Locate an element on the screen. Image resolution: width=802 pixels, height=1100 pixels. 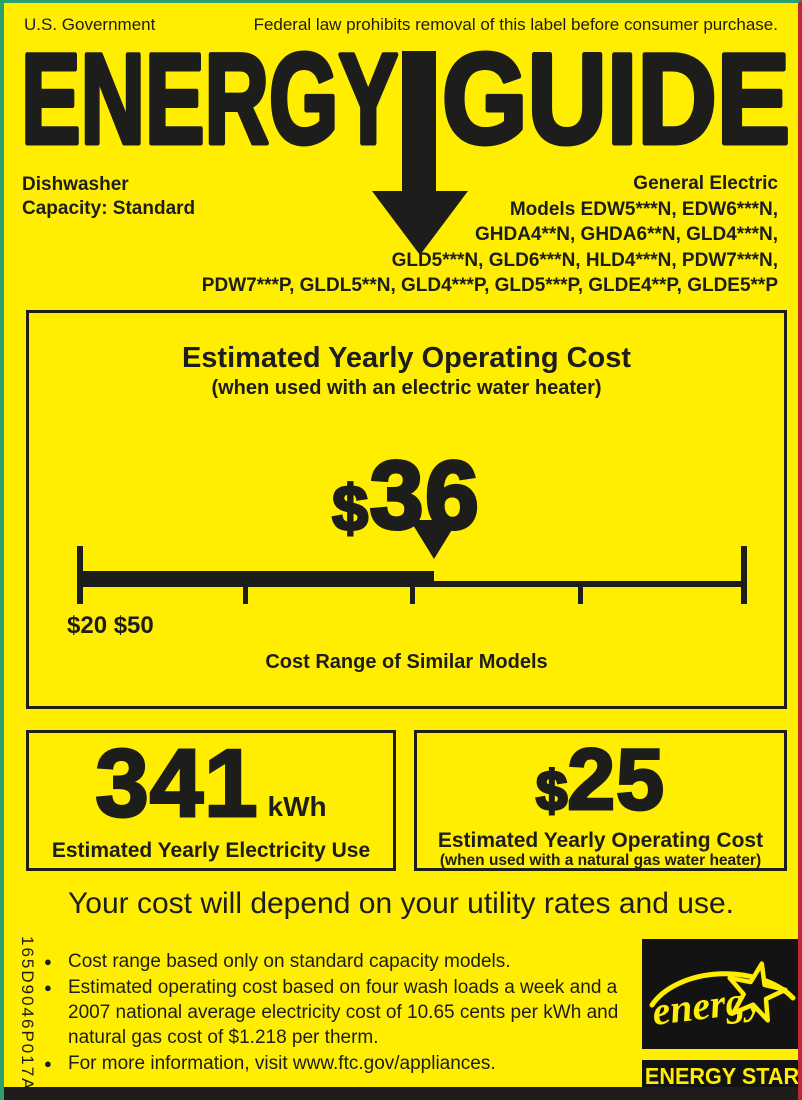
logo-word-energy: ENERGY is located at coordinates (209, 99).